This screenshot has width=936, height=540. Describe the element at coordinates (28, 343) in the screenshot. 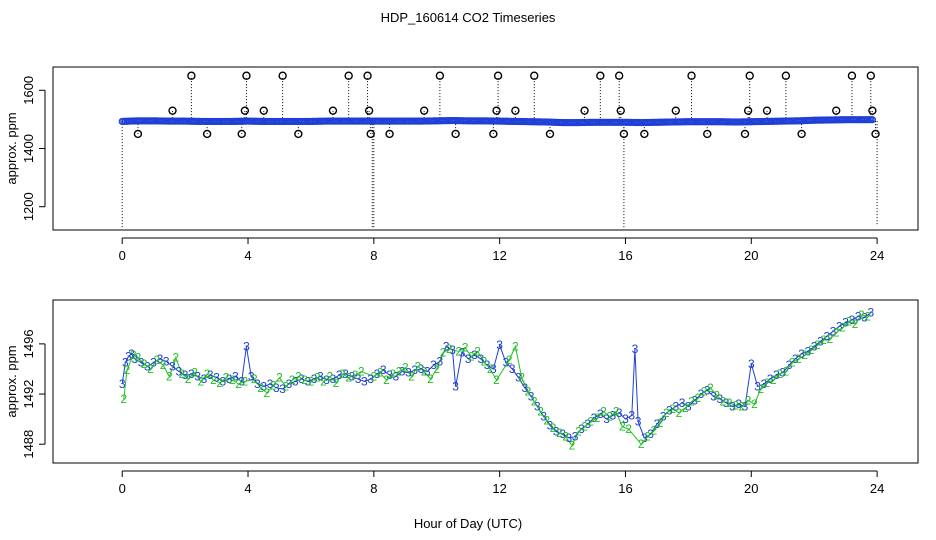

I see `y-tick-label: 1496` at that location.